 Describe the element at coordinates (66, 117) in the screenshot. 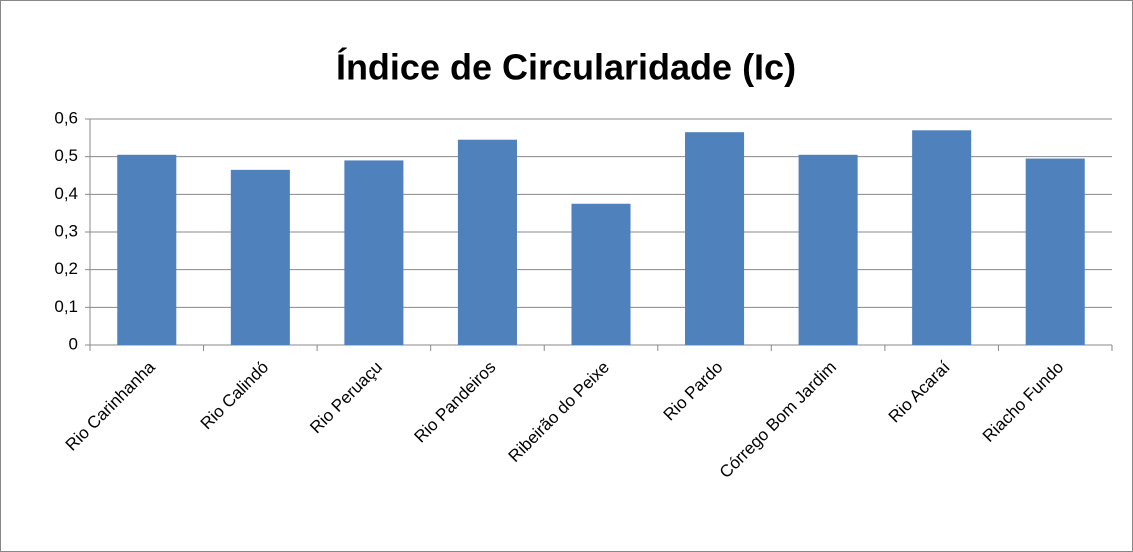

I see `y-tick-label: 0,6` at that location.